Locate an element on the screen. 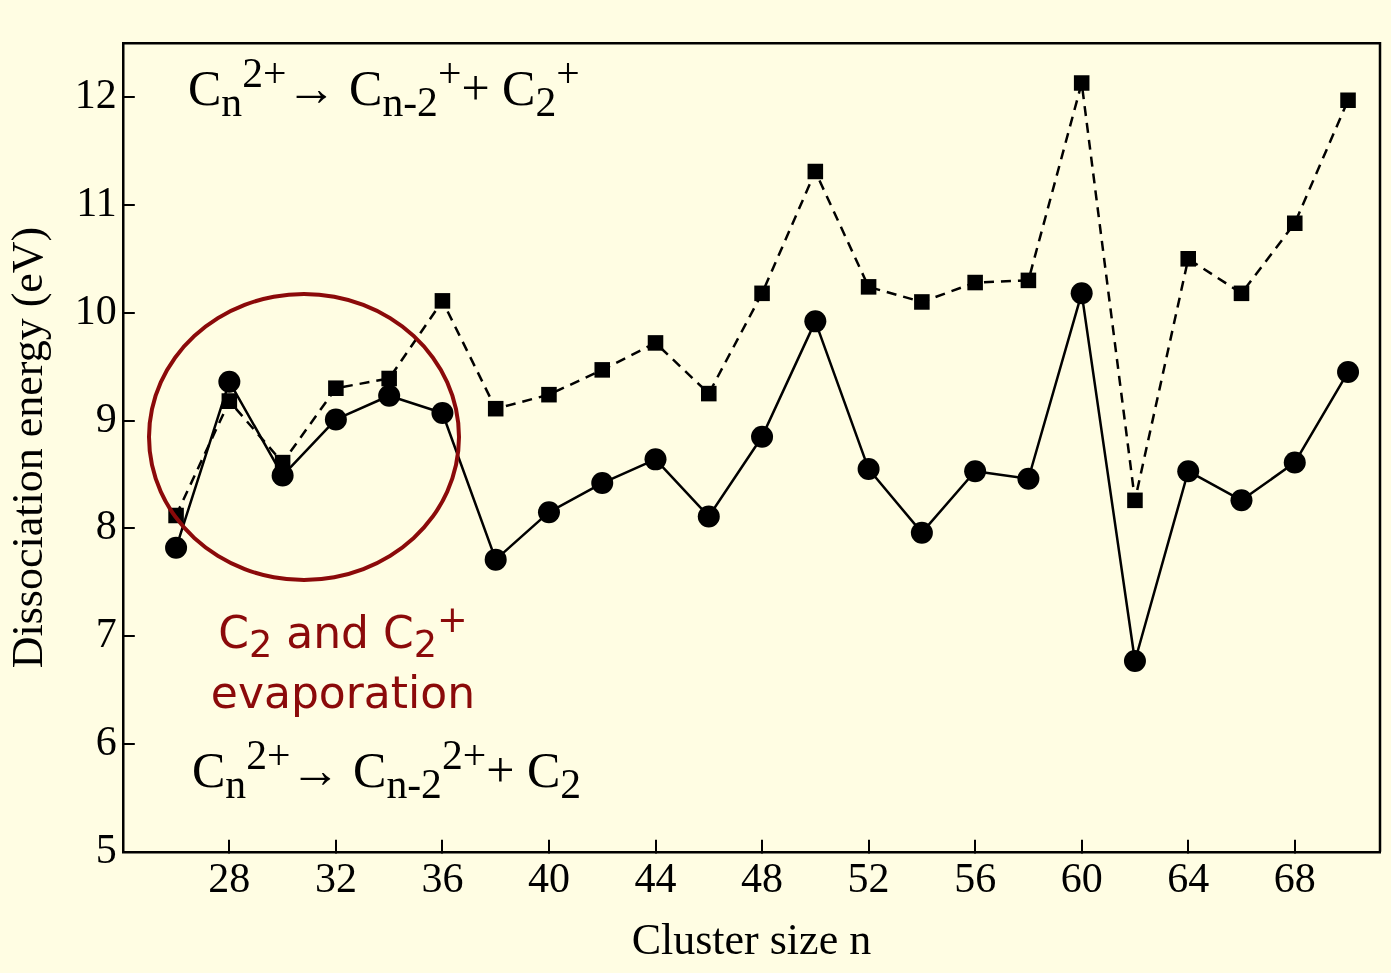 The height and width of the screenshot is (973, 1391). y-tick-label: 6 is located at coordinates (106, 741).